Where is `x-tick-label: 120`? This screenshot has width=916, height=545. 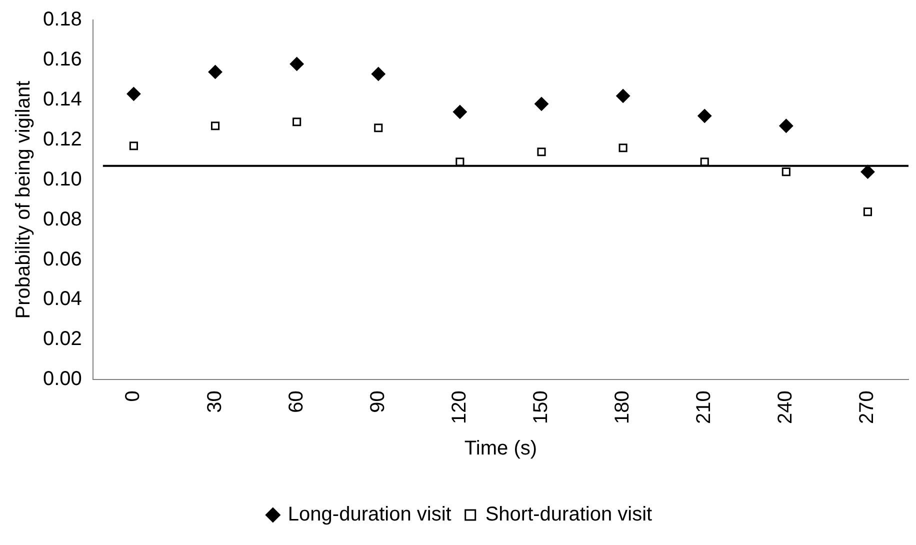 x-tick-label: 120 is located at coordinates (459, 407).